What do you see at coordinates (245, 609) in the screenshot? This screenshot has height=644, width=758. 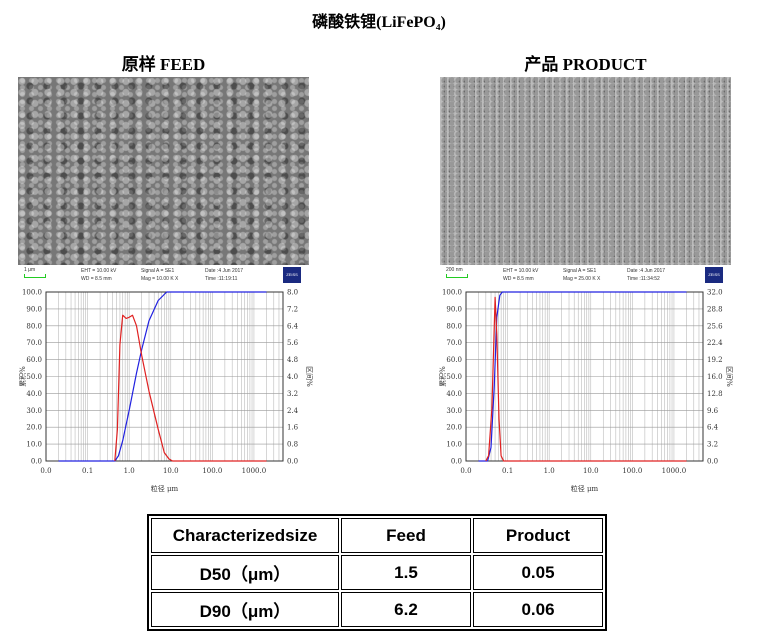 I see `cell: D90（μm）` at bounding box center [245, 609].